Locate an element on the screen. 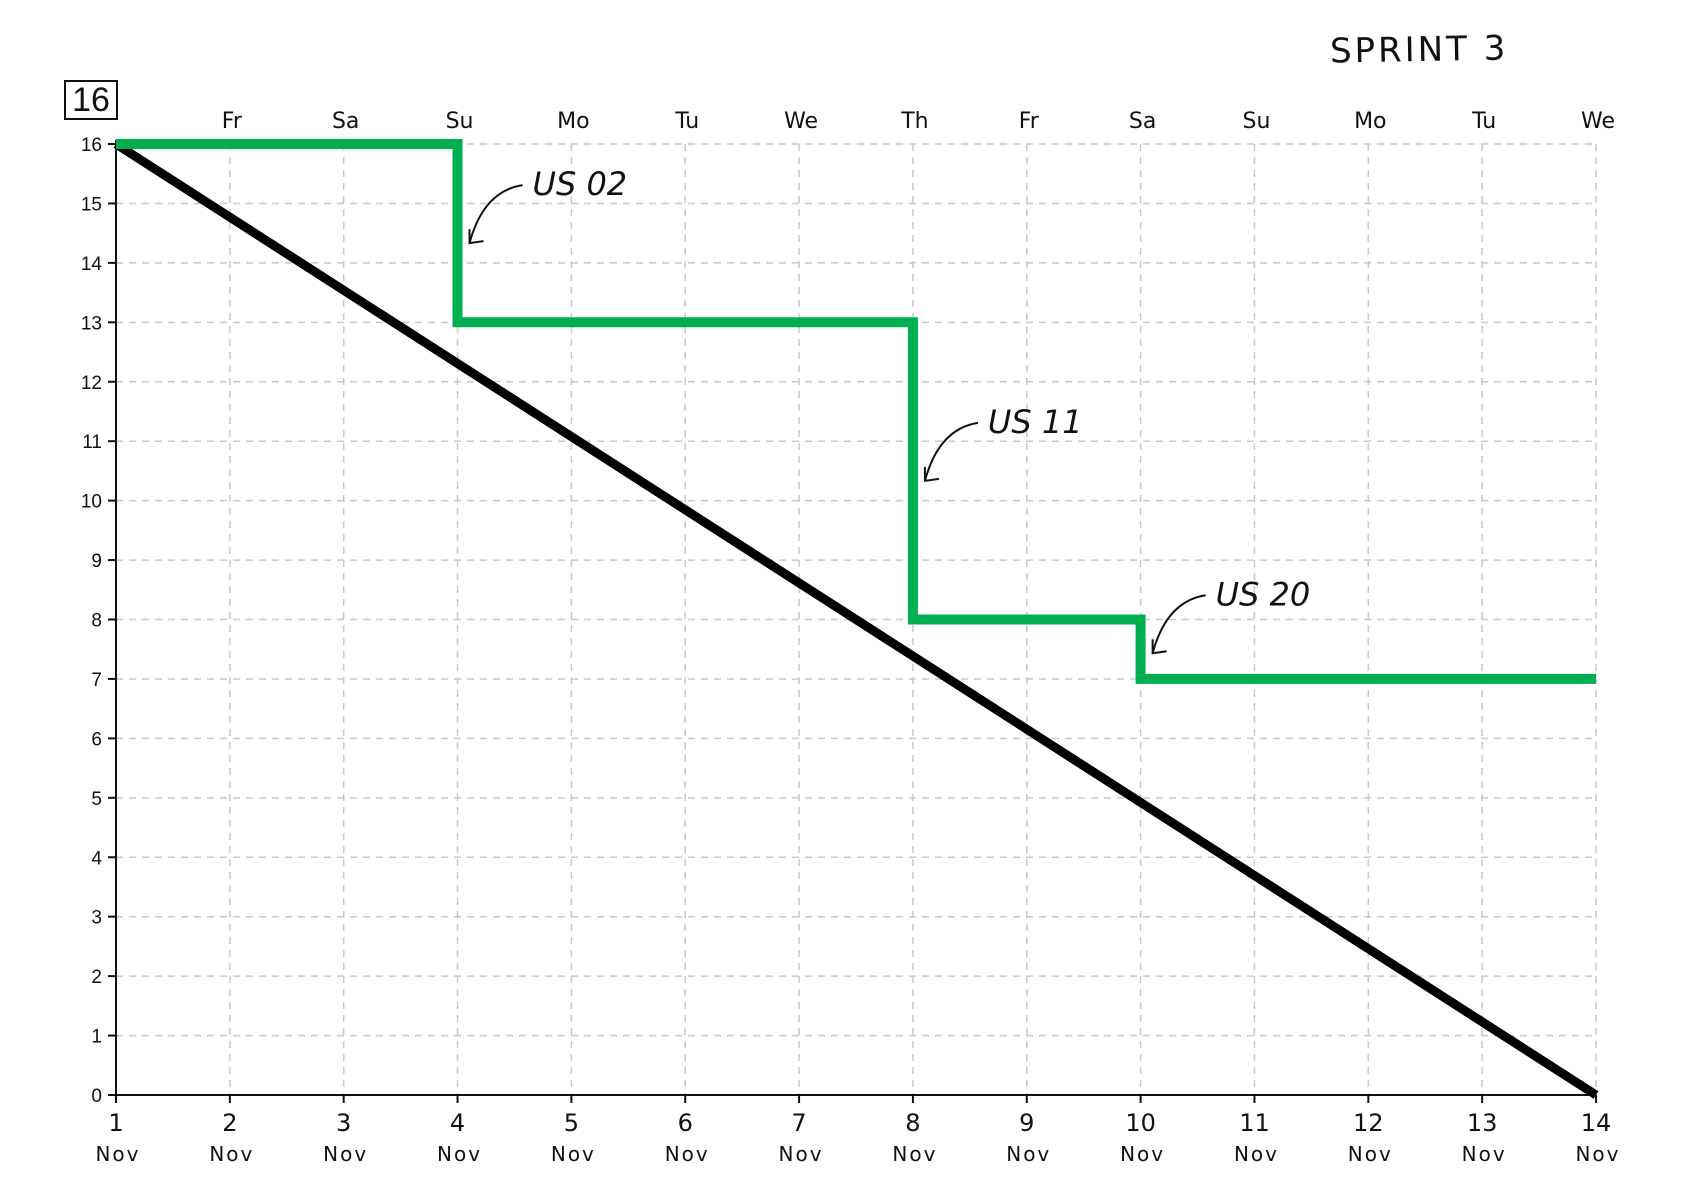 Image resolution: width=1684 pixels, height=1191 pixels. y-tick-label: 6 is located at coordinates (96, 739).